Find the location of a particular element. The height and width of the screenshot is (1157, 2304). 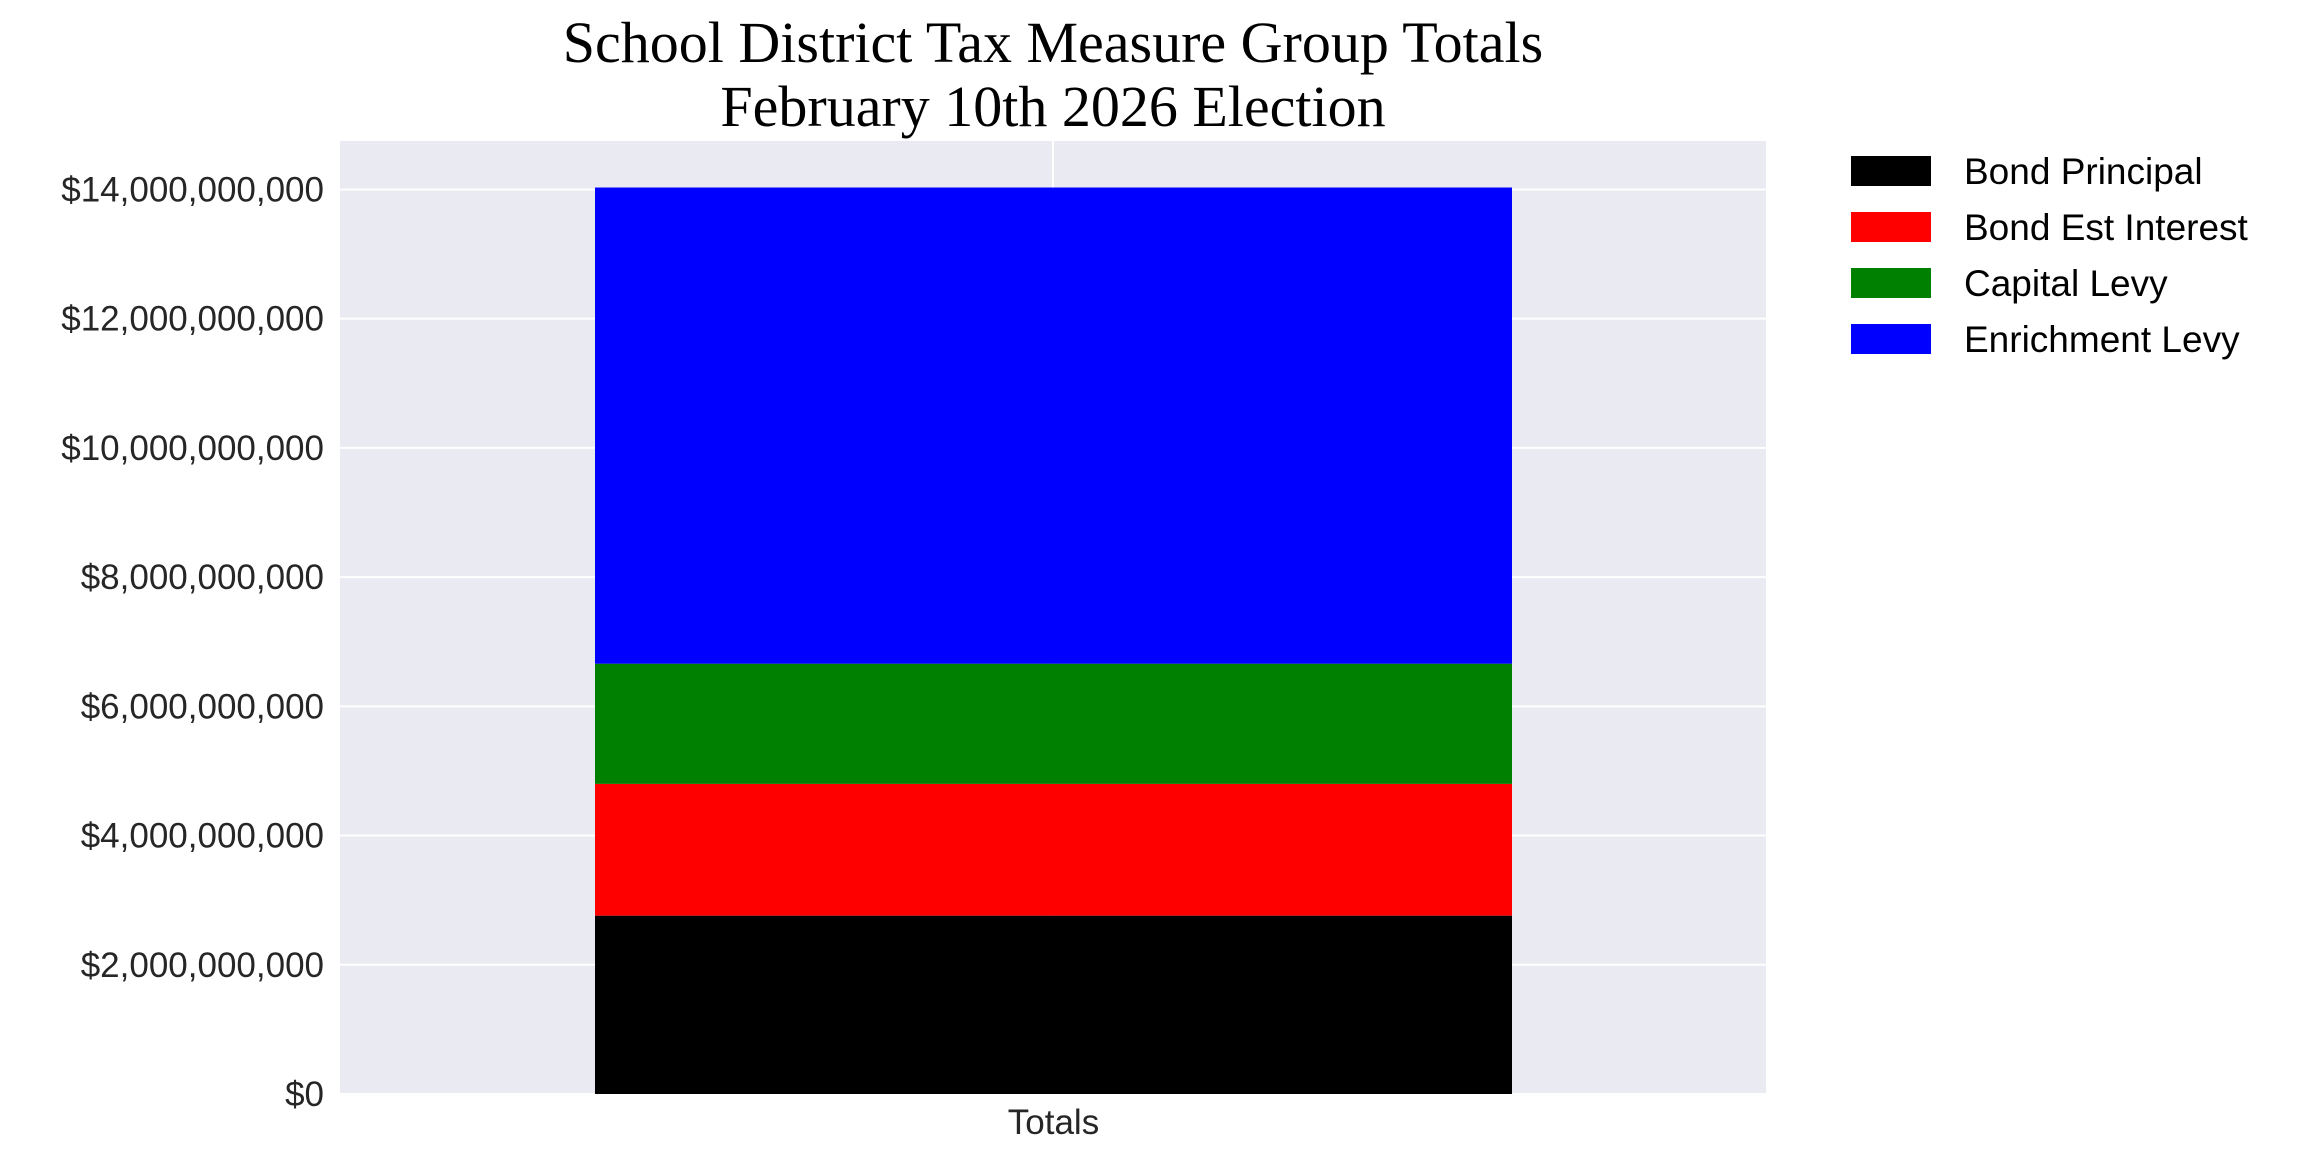

y-tick-label: $12,000,000,000 is located at coordinates (192, 319).